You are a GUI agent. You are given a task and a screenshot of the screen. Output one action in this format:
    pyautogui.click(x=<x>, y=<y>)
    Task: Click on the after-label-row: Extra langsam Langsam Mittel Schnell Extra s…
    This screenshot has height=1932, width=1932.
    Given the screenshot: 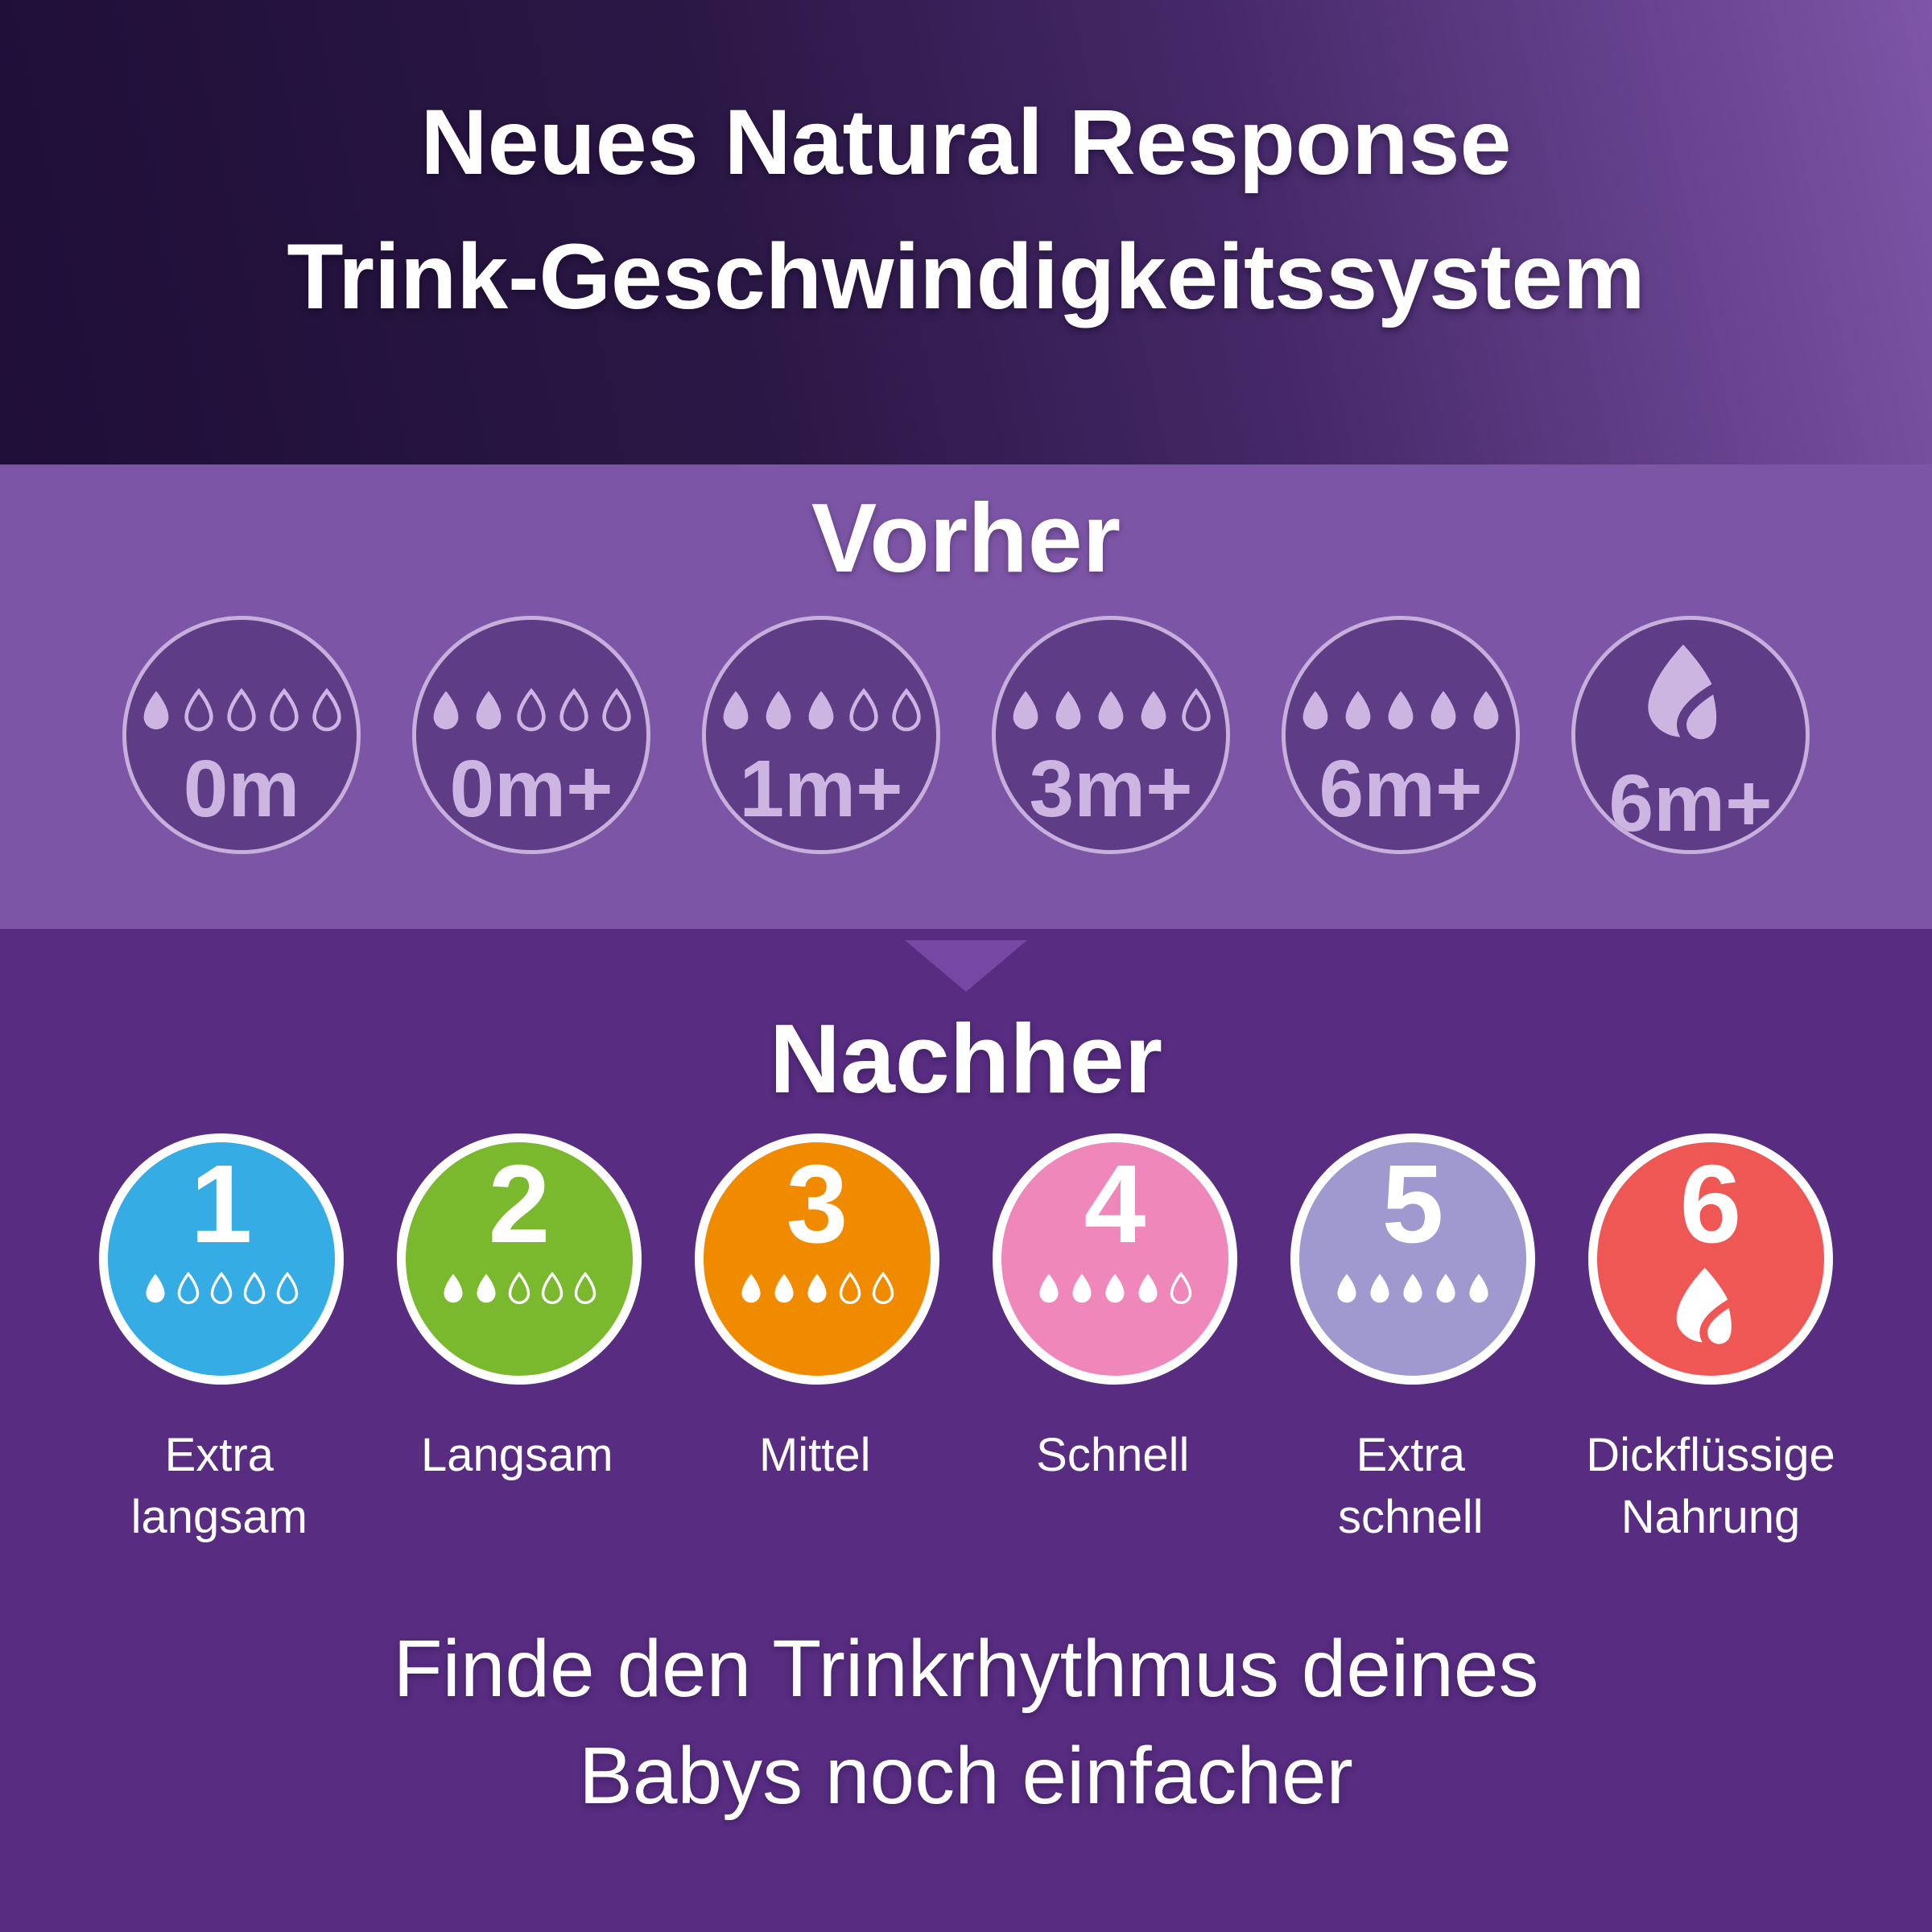 What is the action you would take?
    pyautogui.click(x=966, y=1486)
    